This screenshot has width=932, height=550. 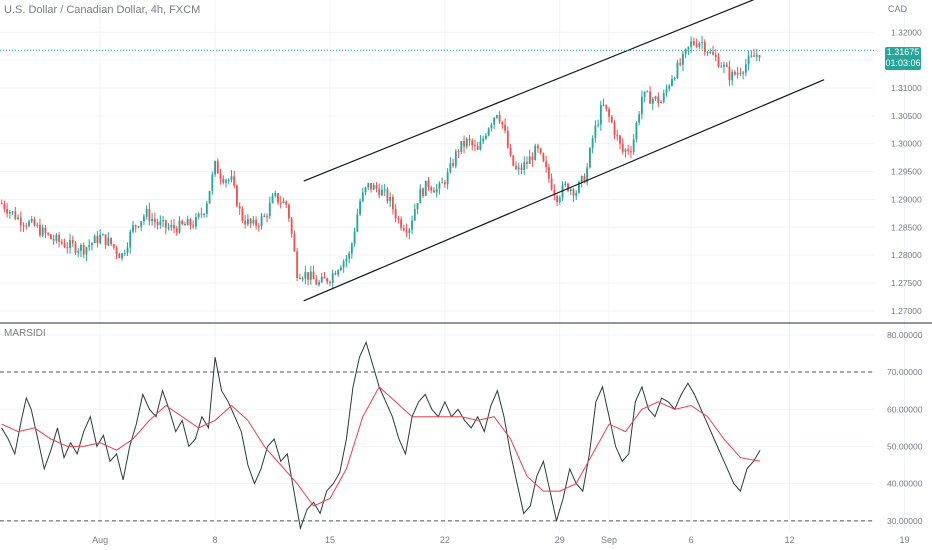 What do you see at coordinates (102, 10) in the screenshot?
I see `chart-title: U.S. Dollar / Canadian Dollar, 4h, FXCM` at bounding box center [102, 10].